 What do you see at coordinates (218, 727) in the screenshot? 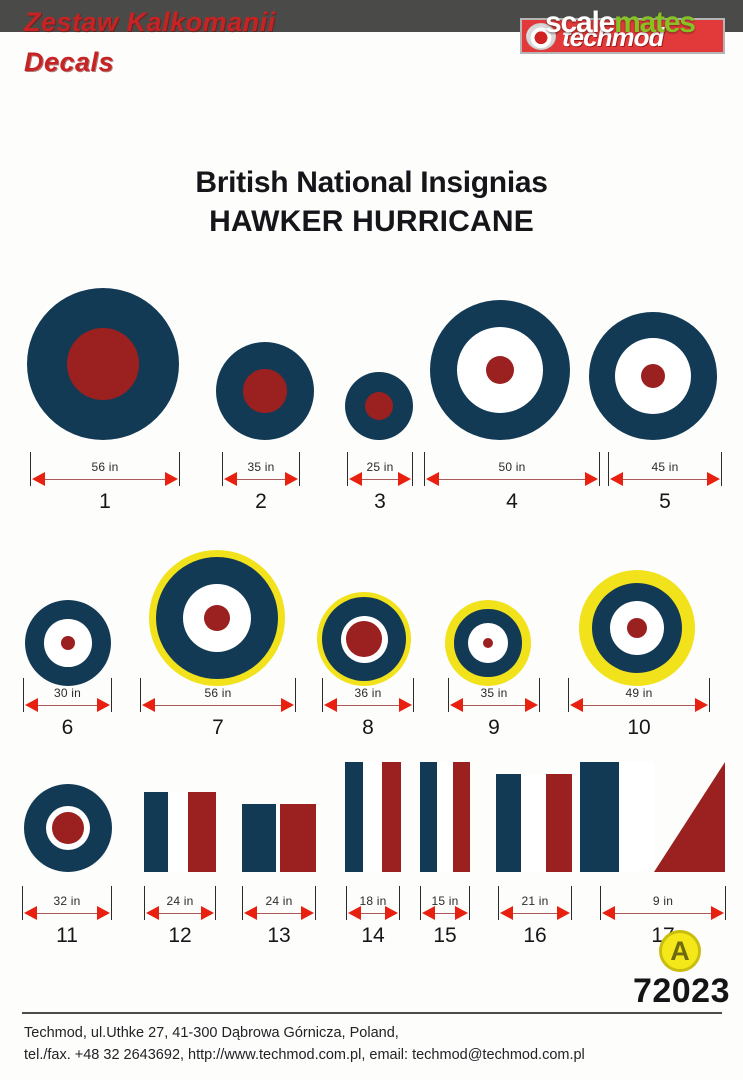
I see `item-number: 7` at bounding box center [218, 727].